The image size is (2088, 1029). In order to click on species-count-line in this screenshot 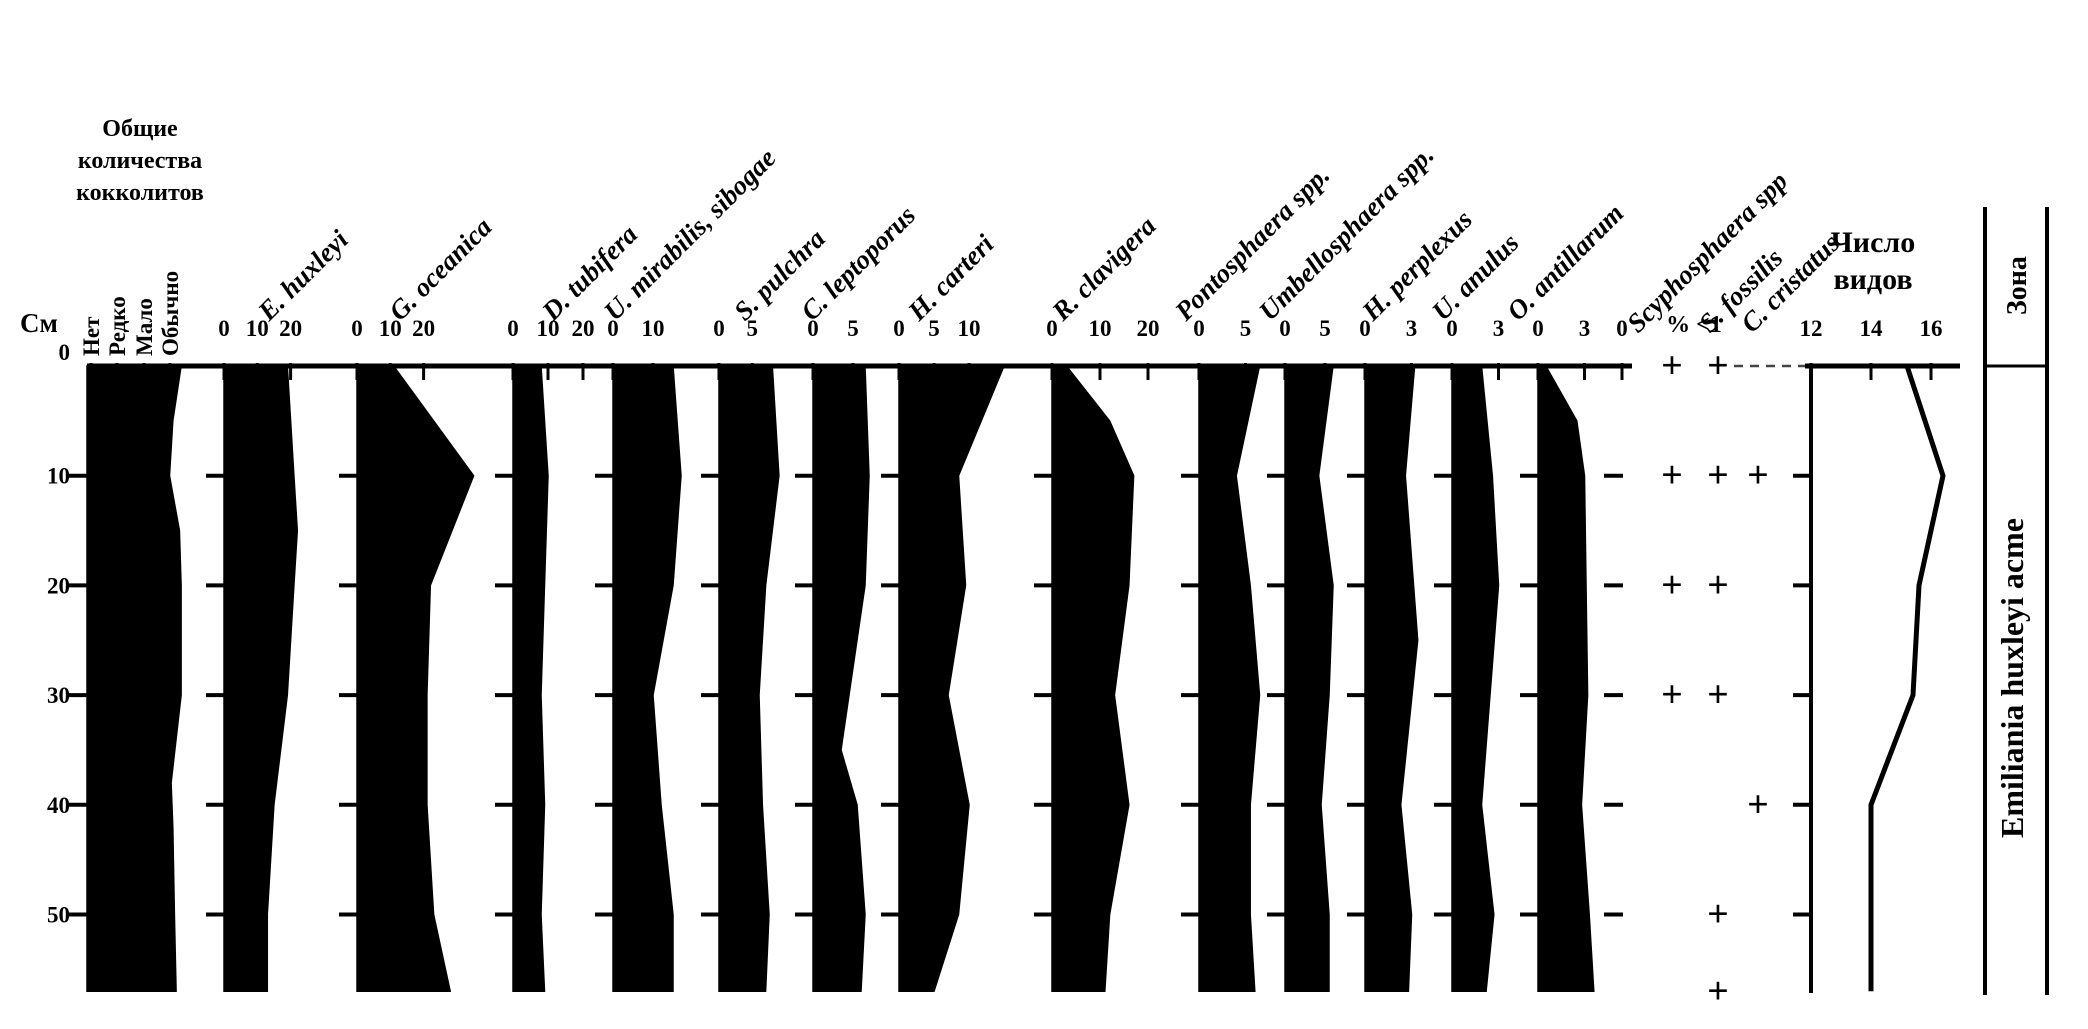, I will do `click(1907, 678)`.